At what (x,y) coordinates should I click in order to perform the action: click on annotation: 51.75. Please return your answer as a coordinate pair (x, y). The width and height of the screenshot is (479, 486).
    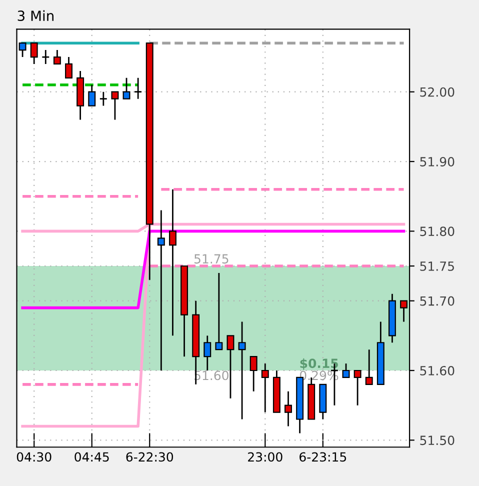
    Looking at the image, I should click on (211, 259).